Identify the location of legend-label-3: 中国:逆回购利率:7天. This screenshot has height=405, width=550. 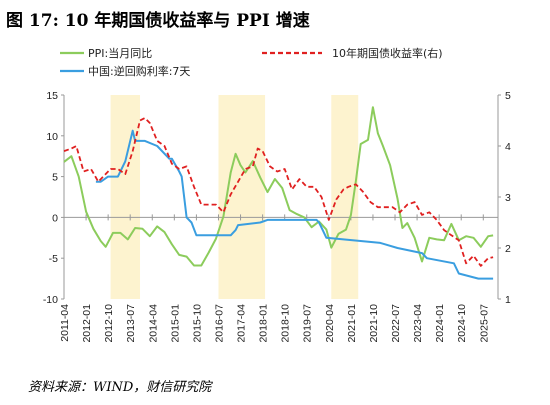
(139, 71).